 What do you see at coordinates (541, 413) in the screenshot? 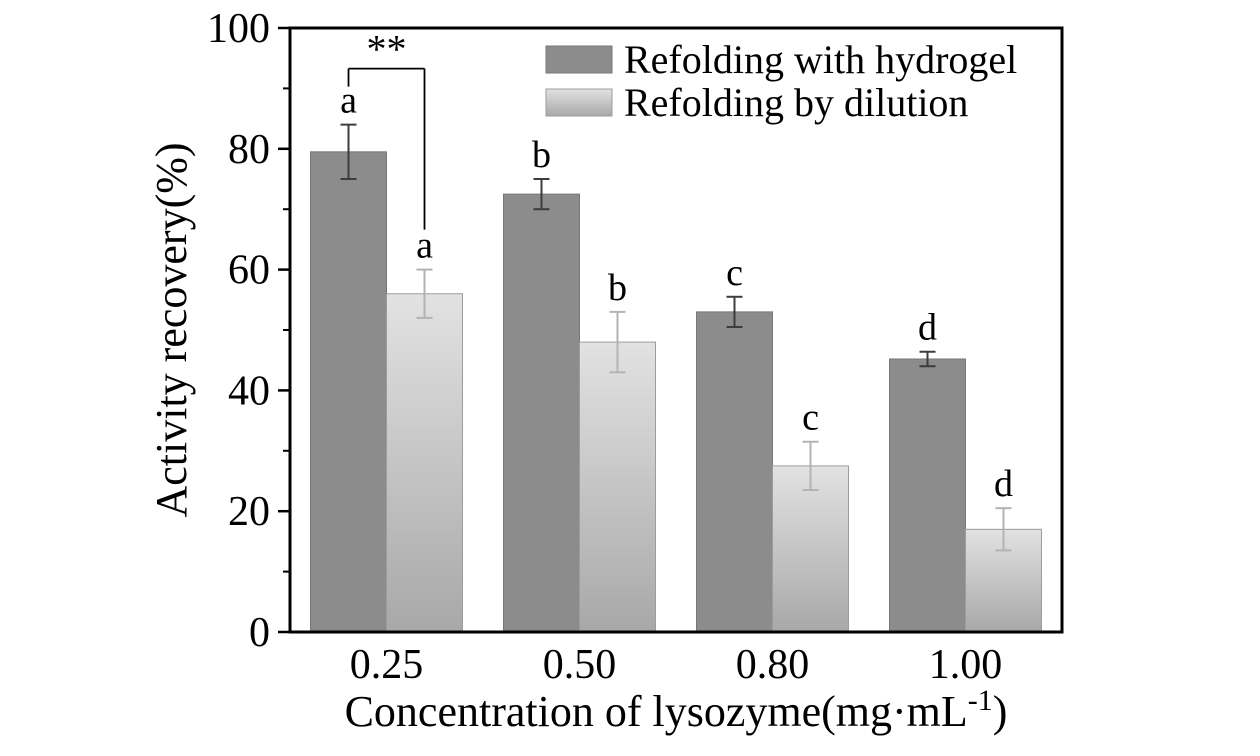
I see `bar-hydrogel-0.50` at bounding box center [541, 413].